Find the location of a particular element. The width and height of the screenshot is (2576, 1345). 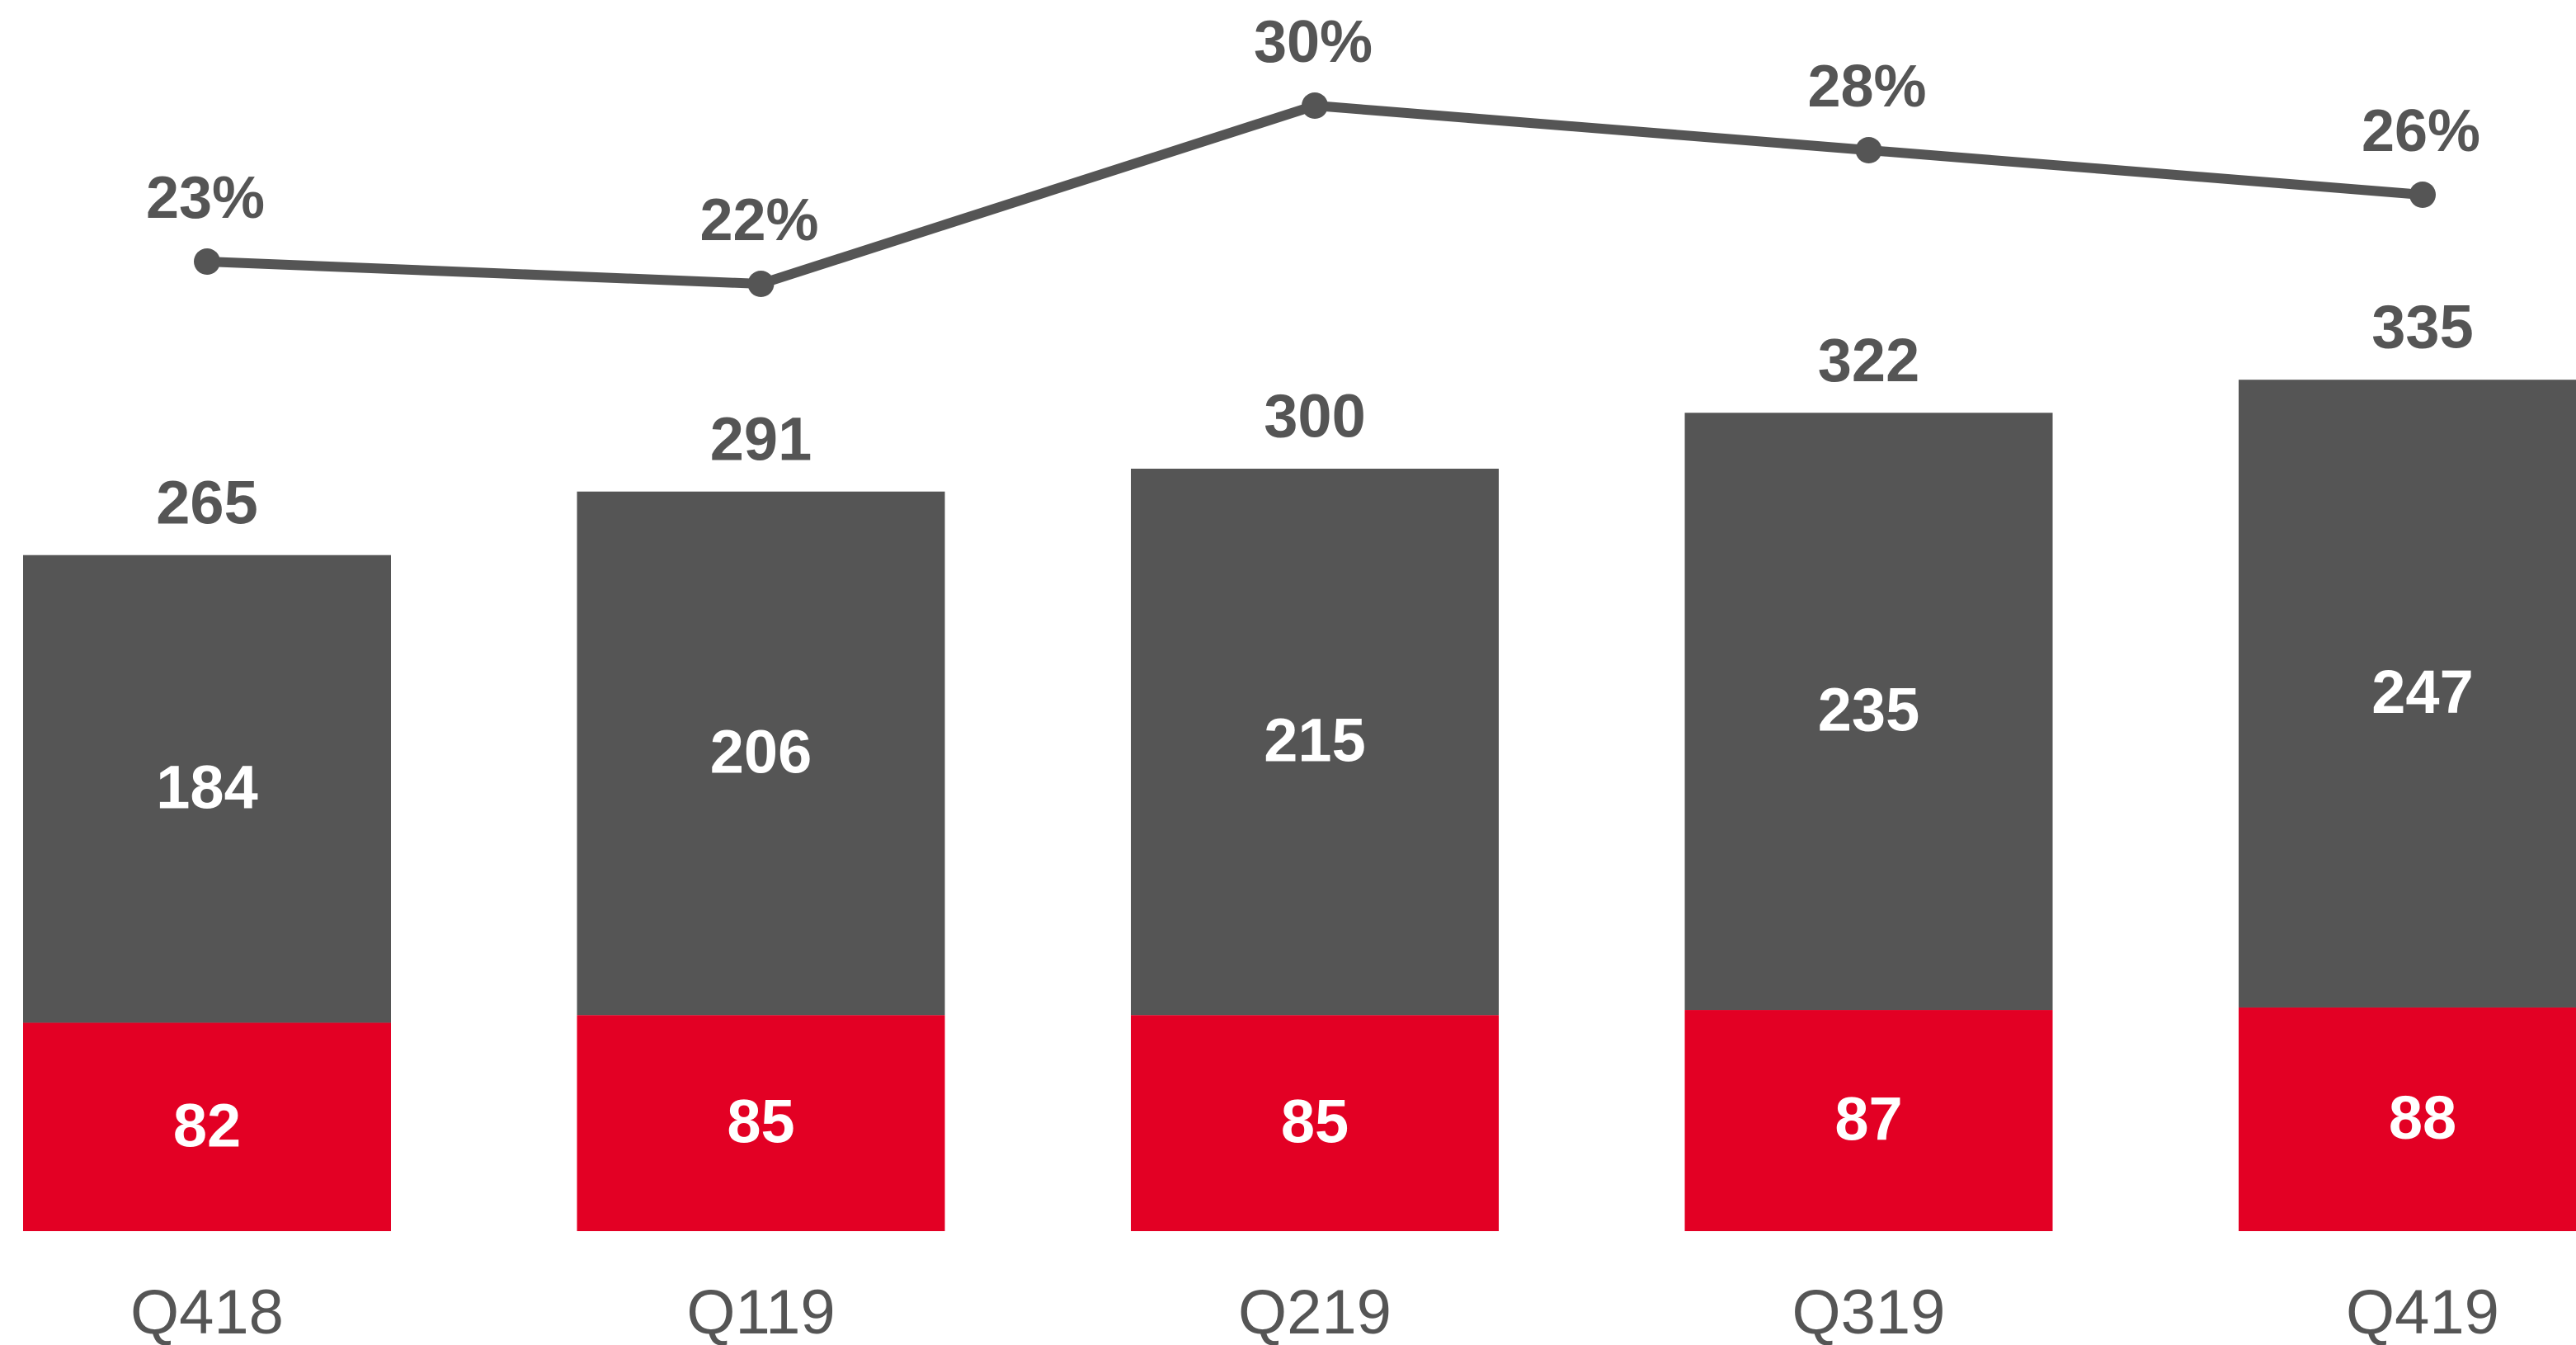

line-label: 23% is located at coordinates (205, 198).